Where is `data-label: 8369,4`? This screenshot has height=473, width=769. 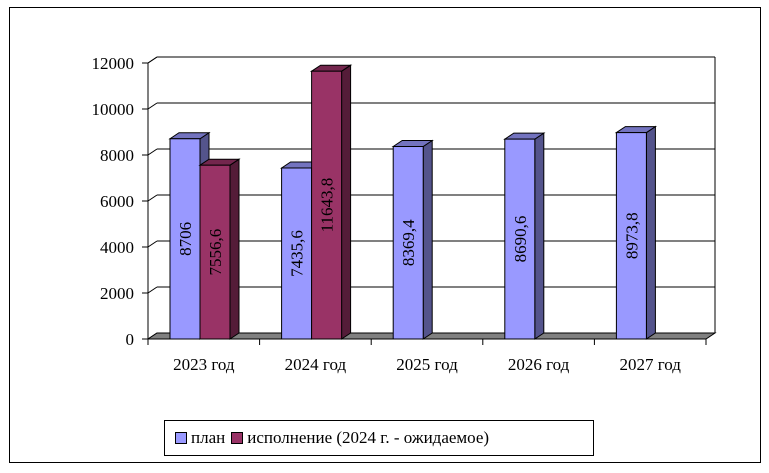 data-label: 8369,4 is located at coordinates (408, 242).